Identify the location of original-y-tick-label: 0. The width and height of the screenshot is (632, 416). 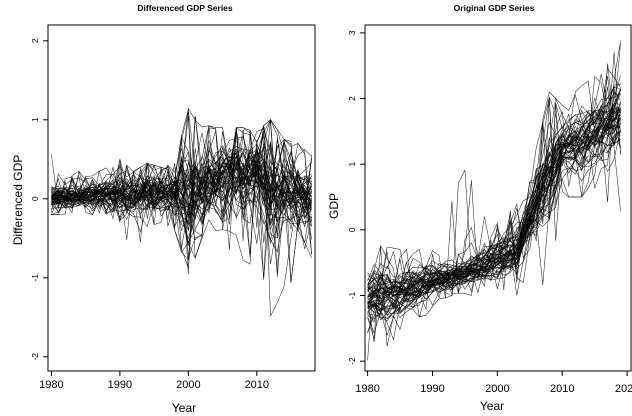
(352, 229).